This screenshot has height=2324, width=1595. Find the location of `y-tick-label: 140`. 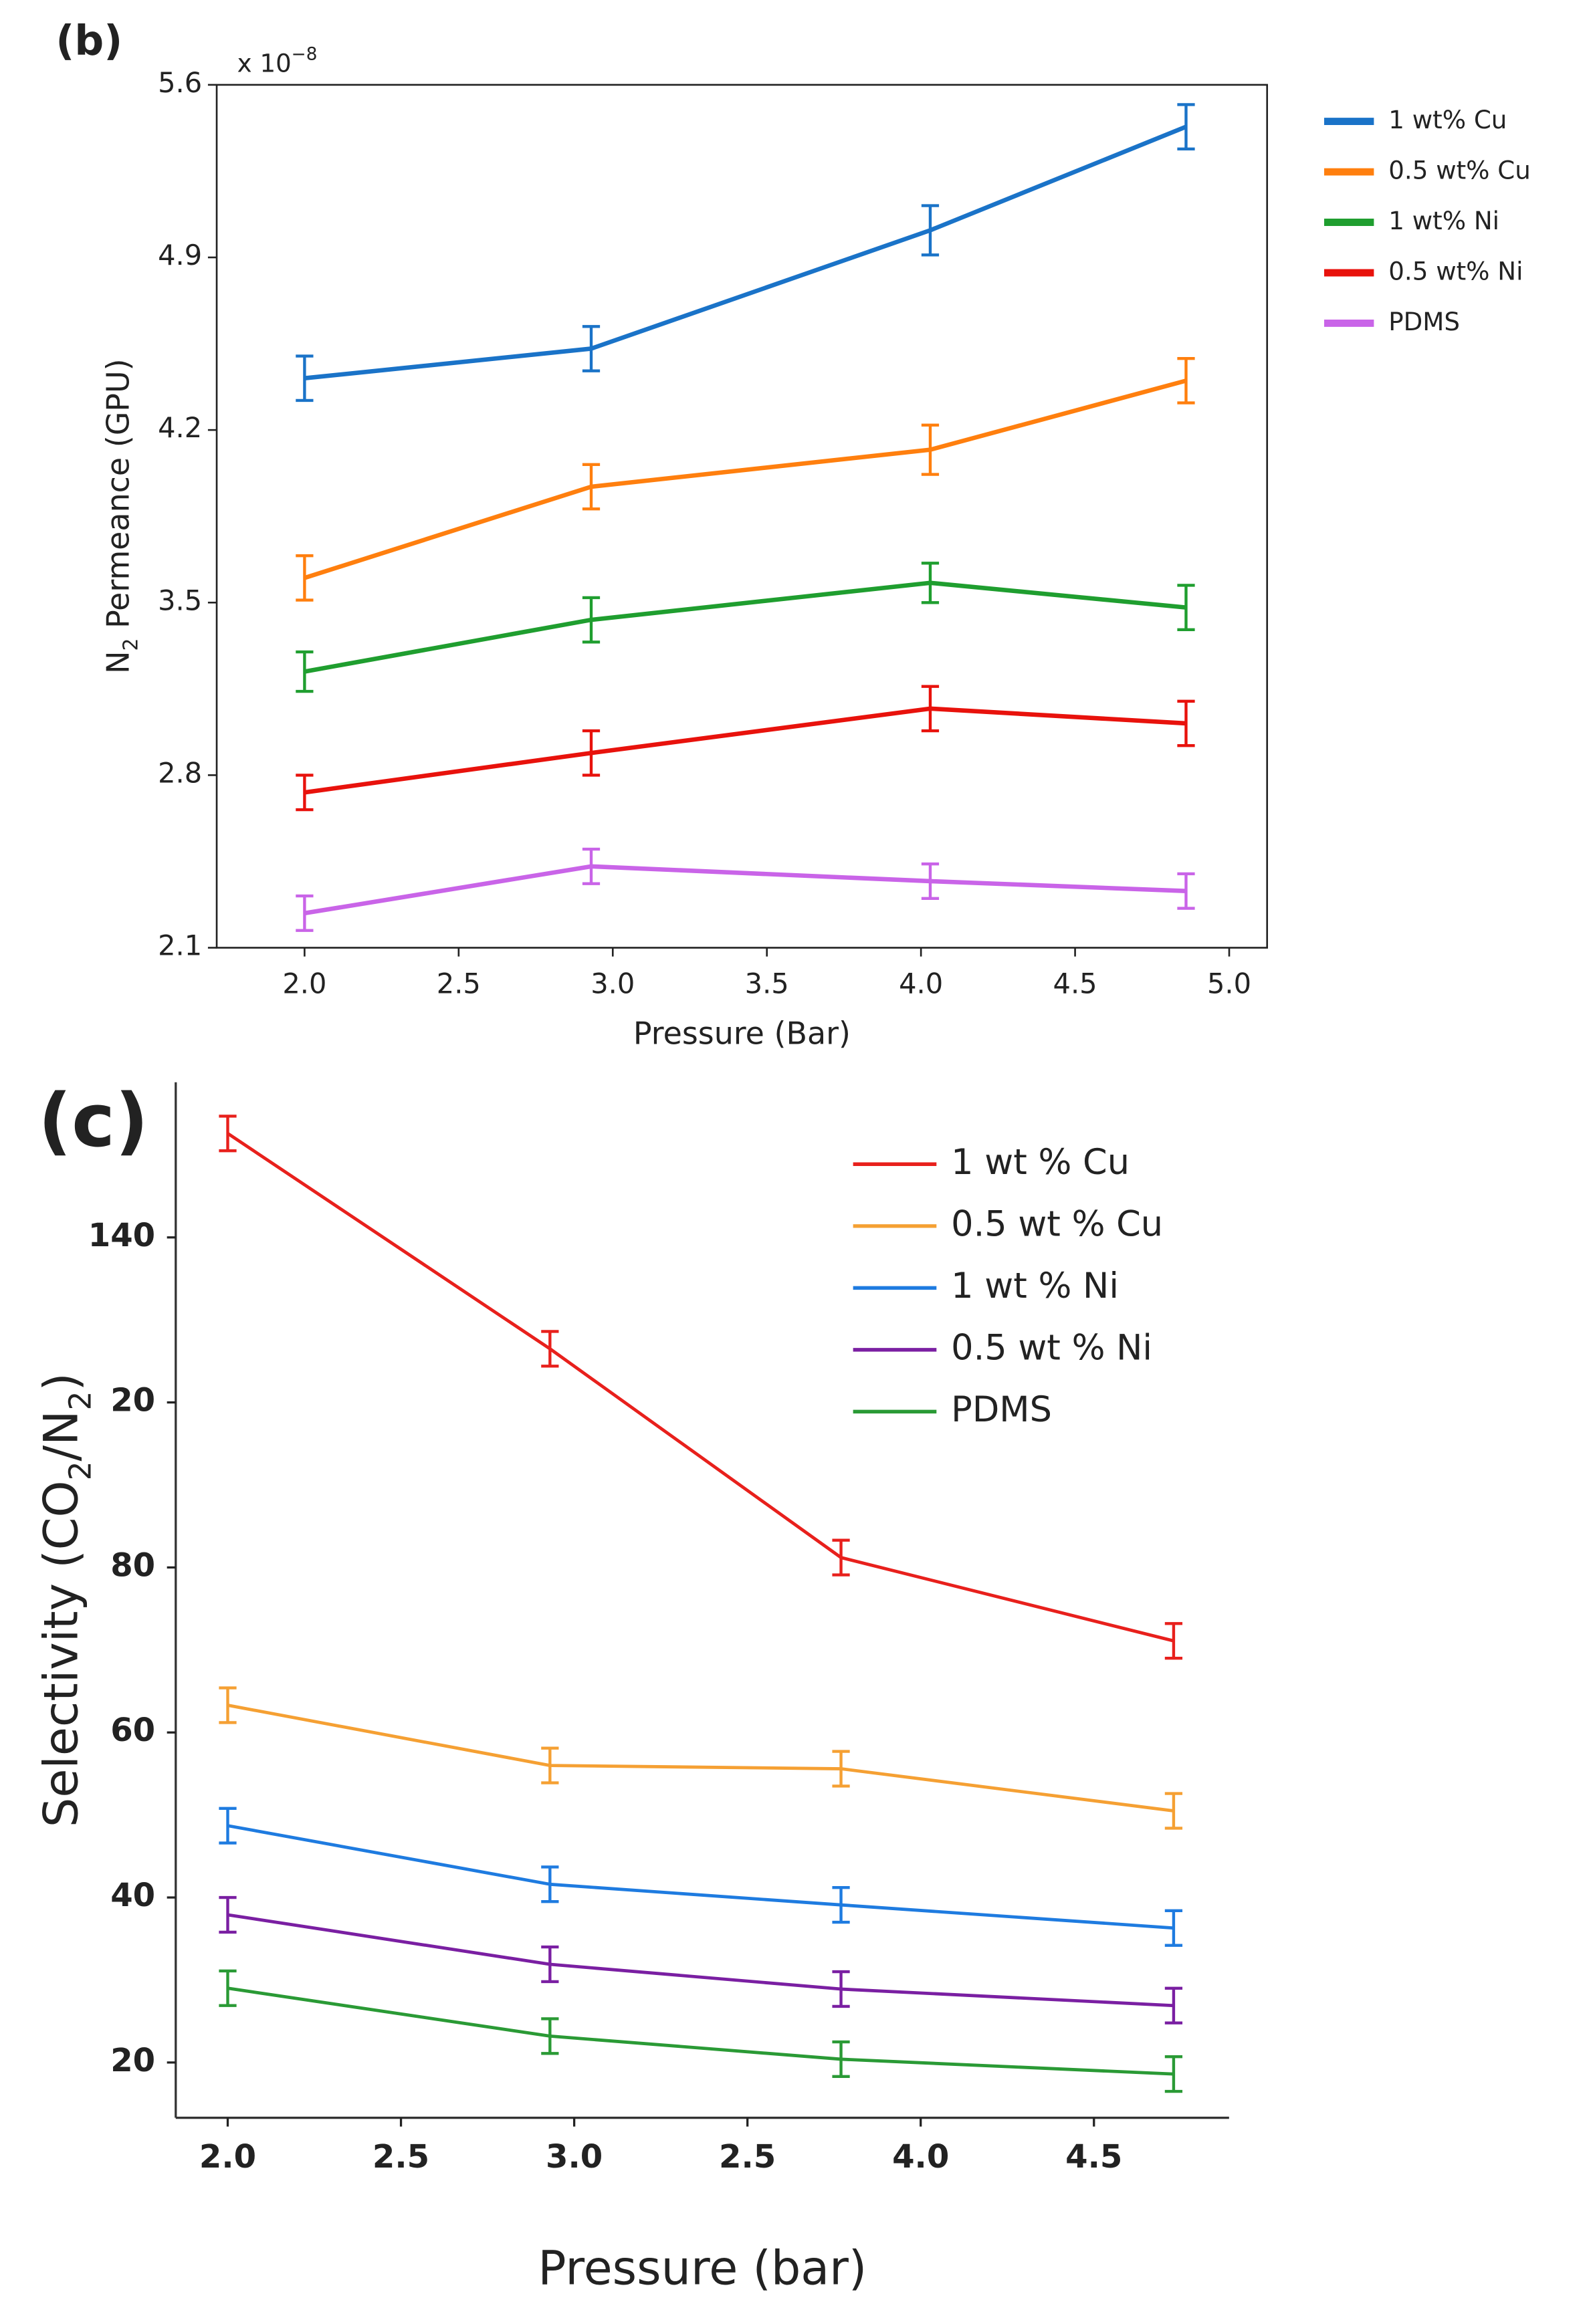

y-tick-label: 140 is located at coordinates (121, 1235).